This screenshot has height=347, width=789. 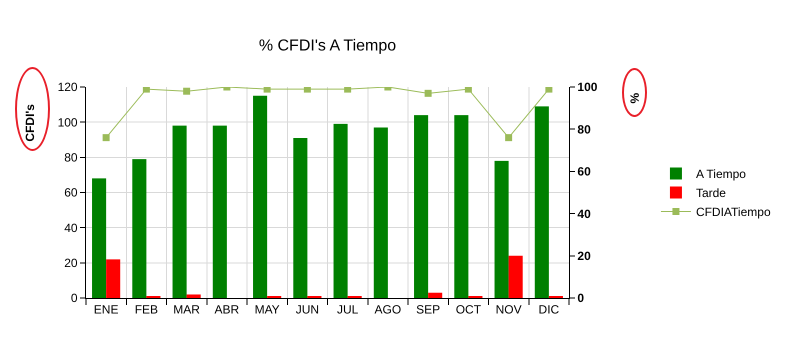 I want to click on y2-tick-label: 40, so click(x=584, y=213).